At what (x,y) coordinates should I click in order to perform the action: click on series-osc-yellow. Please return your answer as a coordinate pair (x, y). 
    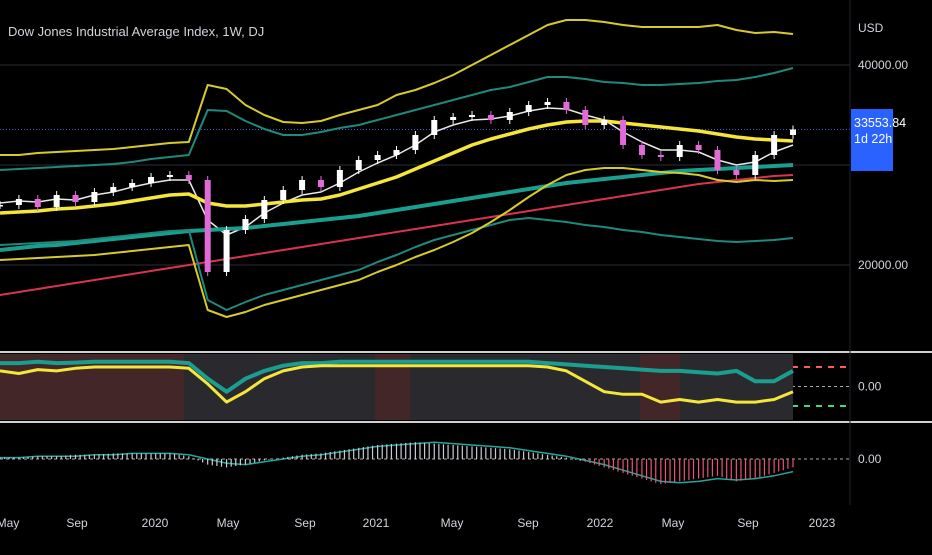
    Looking at the image, I should click on (397, 384).